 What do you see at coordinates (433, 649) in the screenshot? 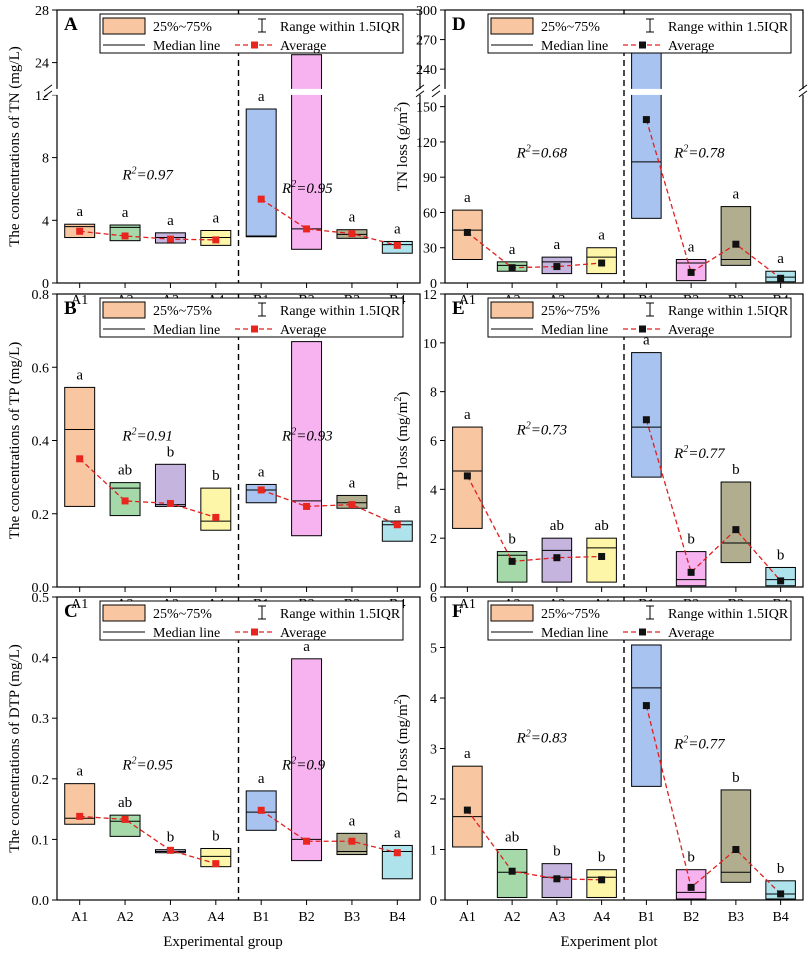
I see `y-tick-label: 5` at bounding box center [433, 649].